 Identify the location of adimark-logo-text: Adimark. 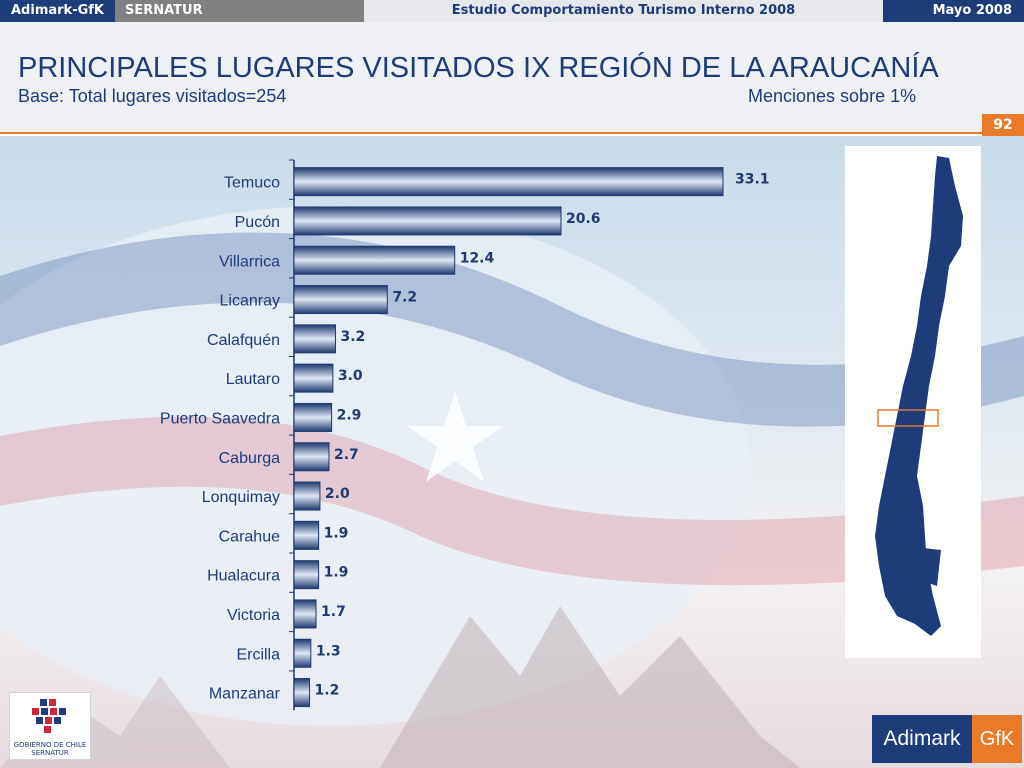
(922, 739).